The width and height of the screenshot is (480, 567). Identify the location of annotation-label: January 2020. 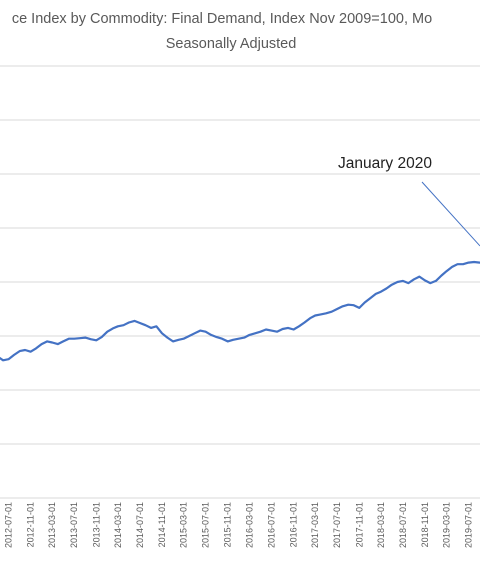
(385, 163).